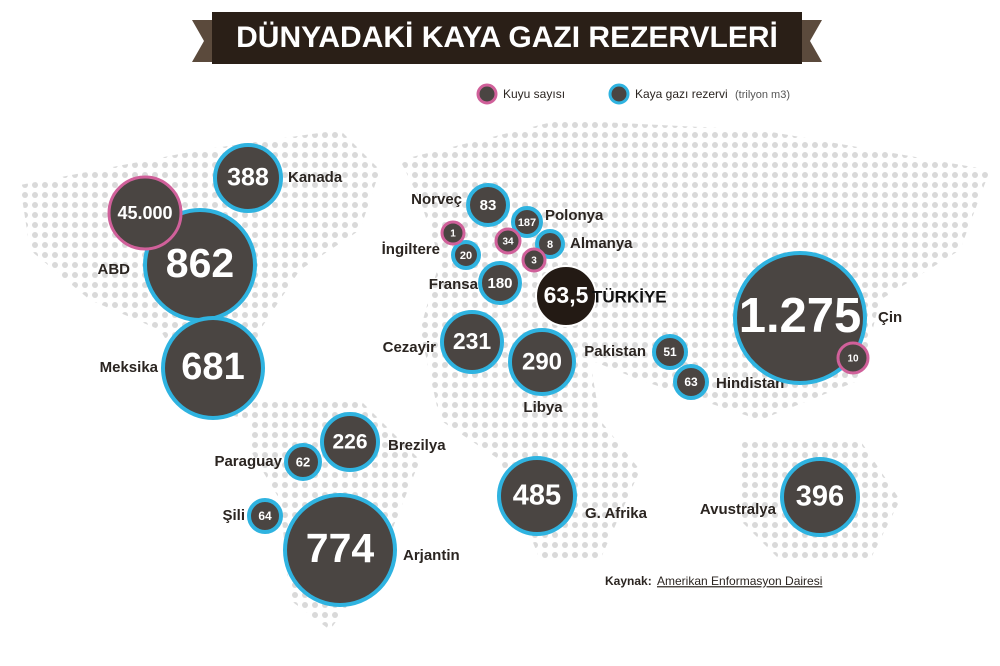 Image resolution: width=1000 pixels, height=666 pixels. I want to click on reserve-value: 388, so click(248, 178).